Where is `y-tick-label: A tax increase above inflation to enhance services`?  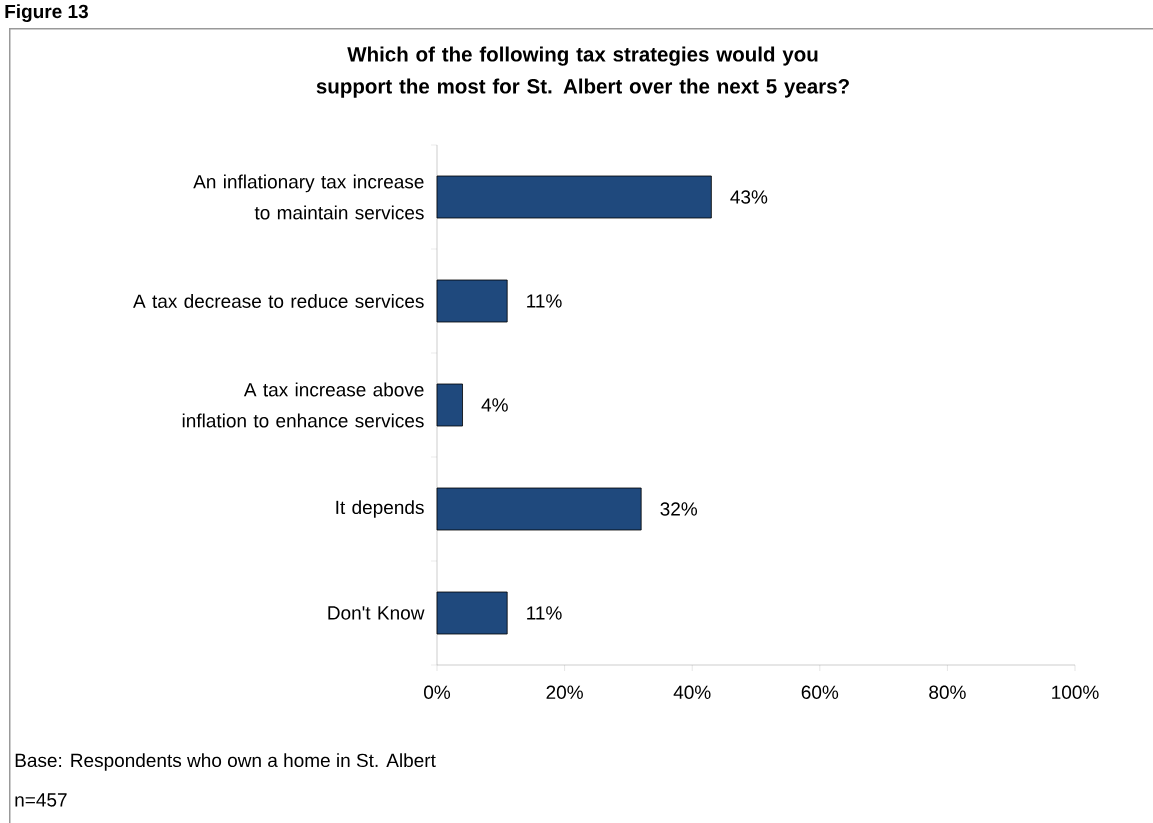 y-tick-label: A tax increase above inflation to enhance services is located at coordinates (303, 405).